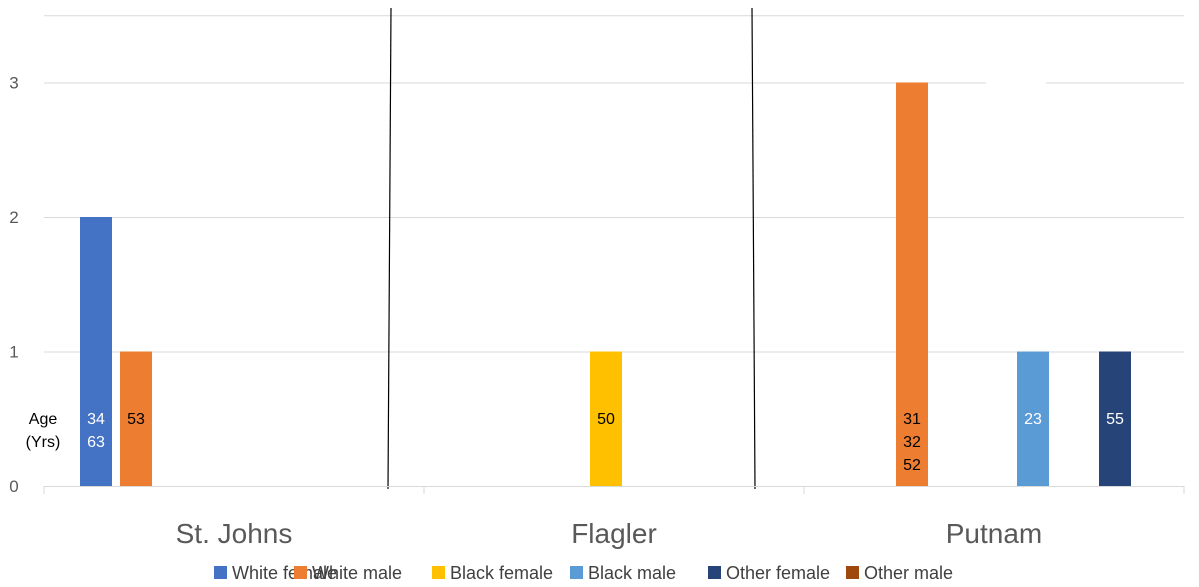  I want to click on age-axis-note: Age, so click(43, 419).